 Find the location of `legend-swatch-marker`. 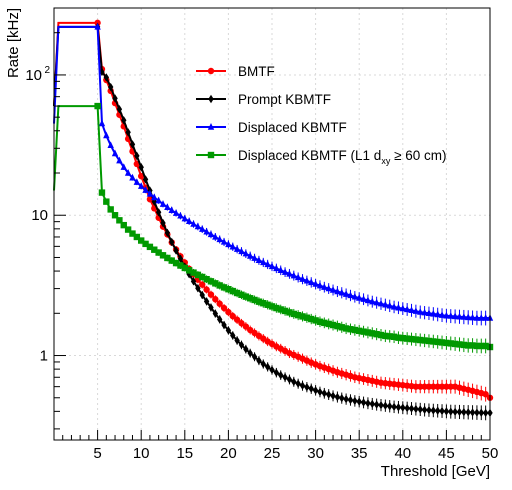

legend-swatch-marker is located at coordinates (211, 99).